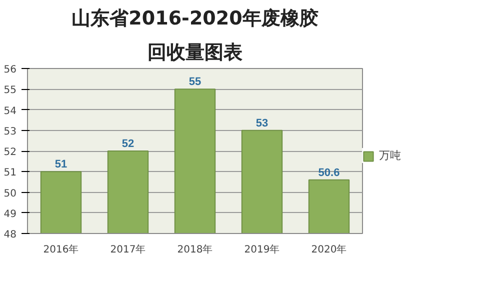  I want to click on chart-subtitle: 回收量图表, so click(196, 53).